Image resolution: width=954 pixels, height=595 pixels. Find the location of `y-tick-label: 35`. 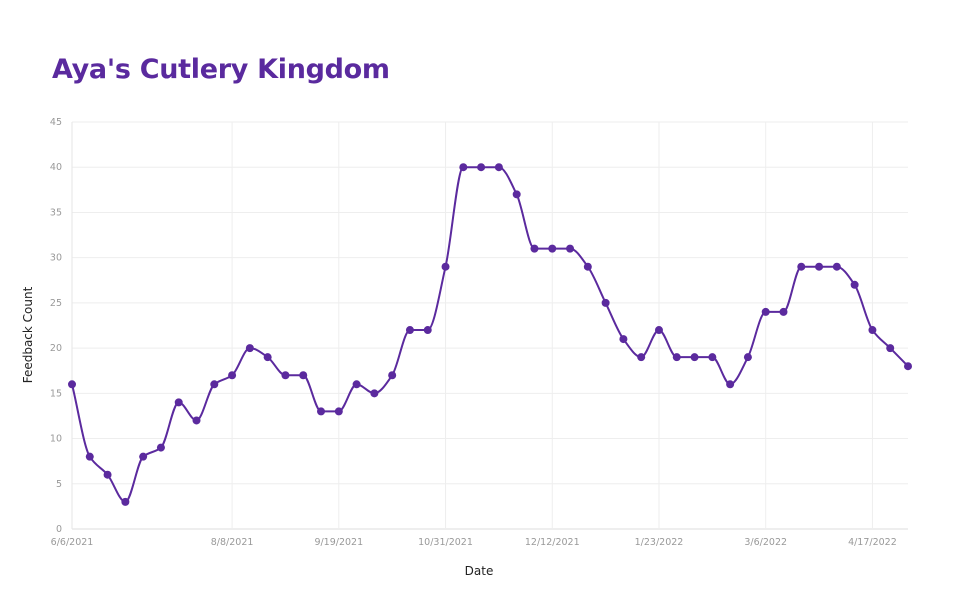

y-tick-label: 35 is located at coordinates (56, 212).